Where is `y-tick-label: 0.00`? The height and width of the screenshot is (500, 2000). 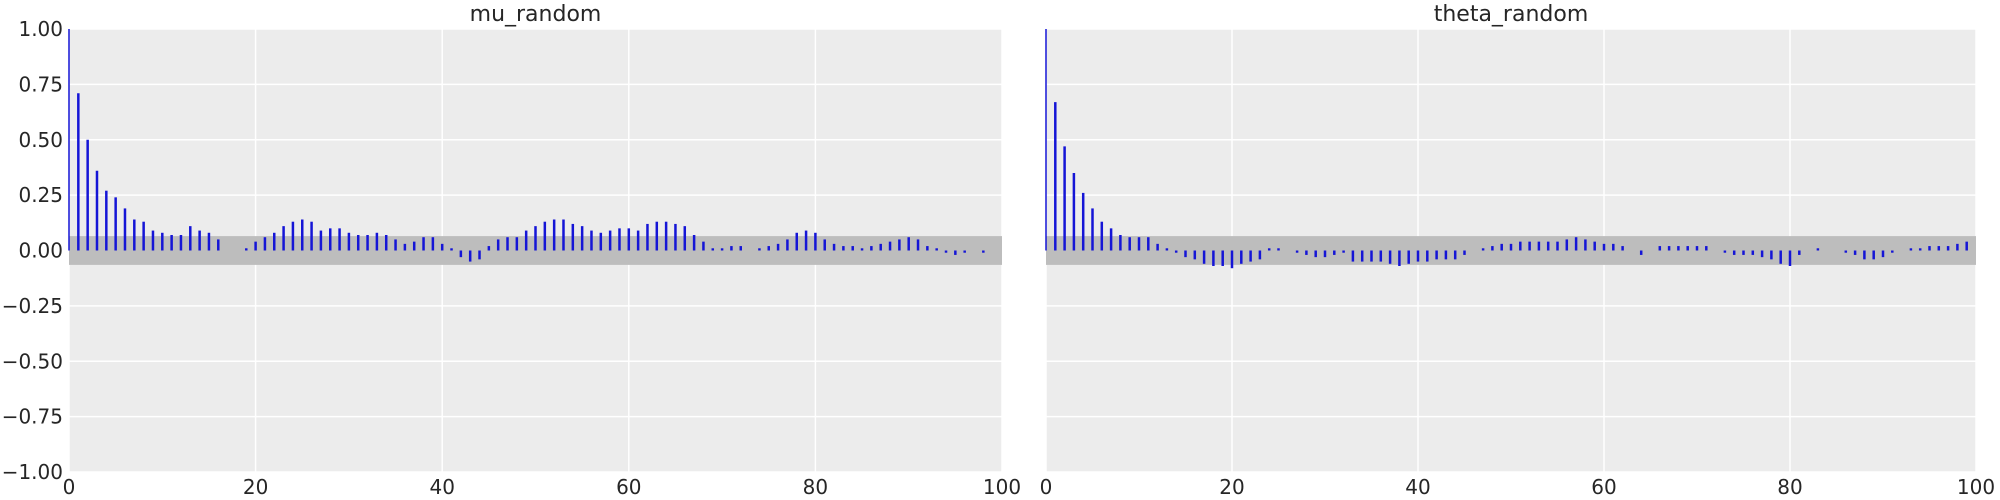
y-tick-label: 0.00 is located at coordinates (40, 251).